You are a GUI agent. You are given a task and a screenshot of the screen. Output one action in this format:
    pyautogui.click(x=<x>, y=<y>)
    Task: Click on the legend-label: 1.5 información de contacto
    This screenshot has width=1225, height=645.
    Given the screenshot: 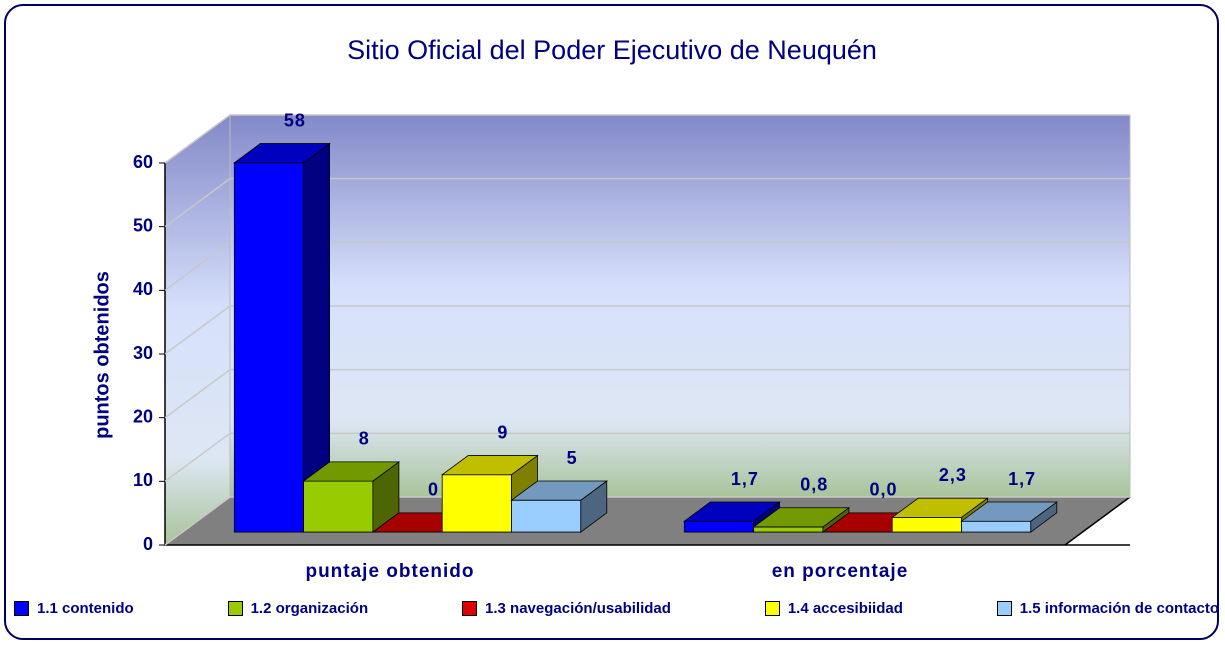 What is the action you would take?
    pyautogui.click(x=1119, y=608)
    